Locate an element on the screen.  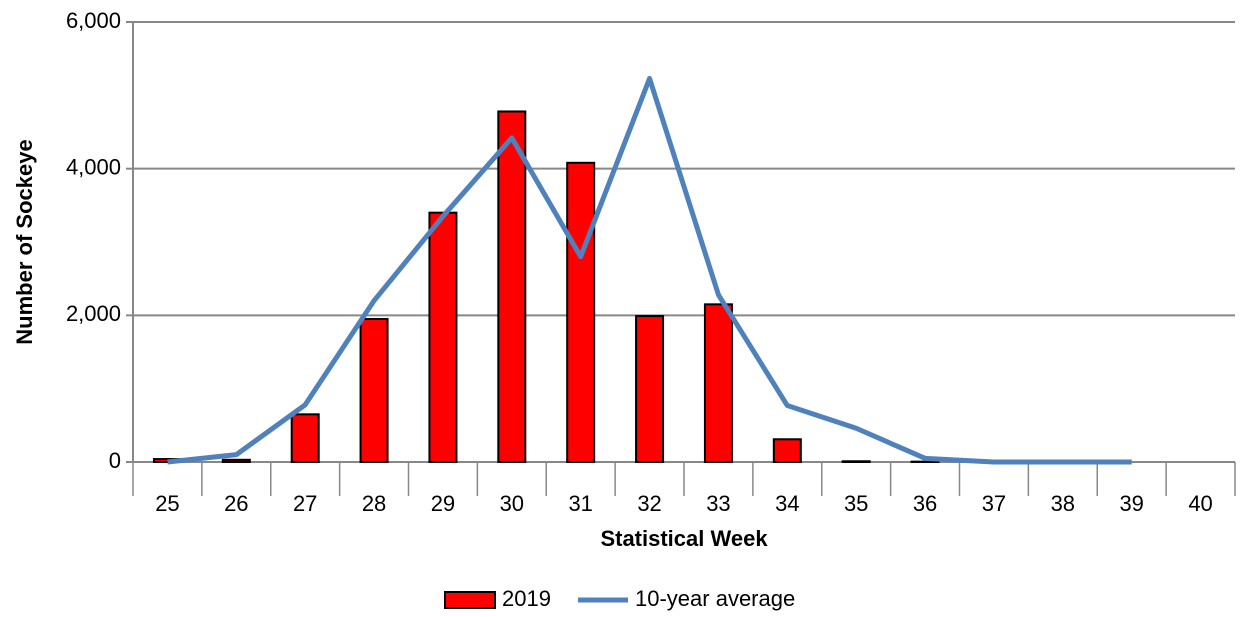
x-tick-label: 39 is located at coordinates (1131, 503).